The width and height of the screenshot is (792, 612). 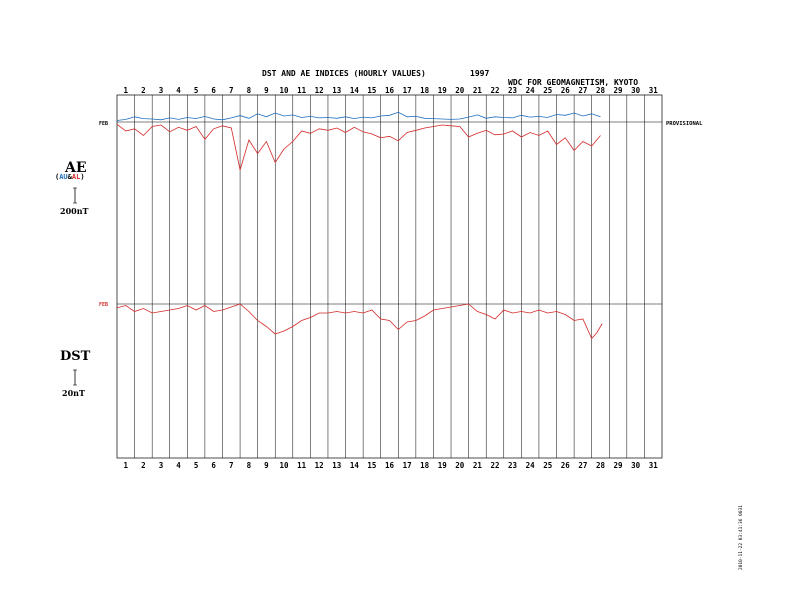 What do you see at coordinates (601, 465) in the screenshot?
I see `bottom-day-tick-label: 28` at bounding box center [601, 465].